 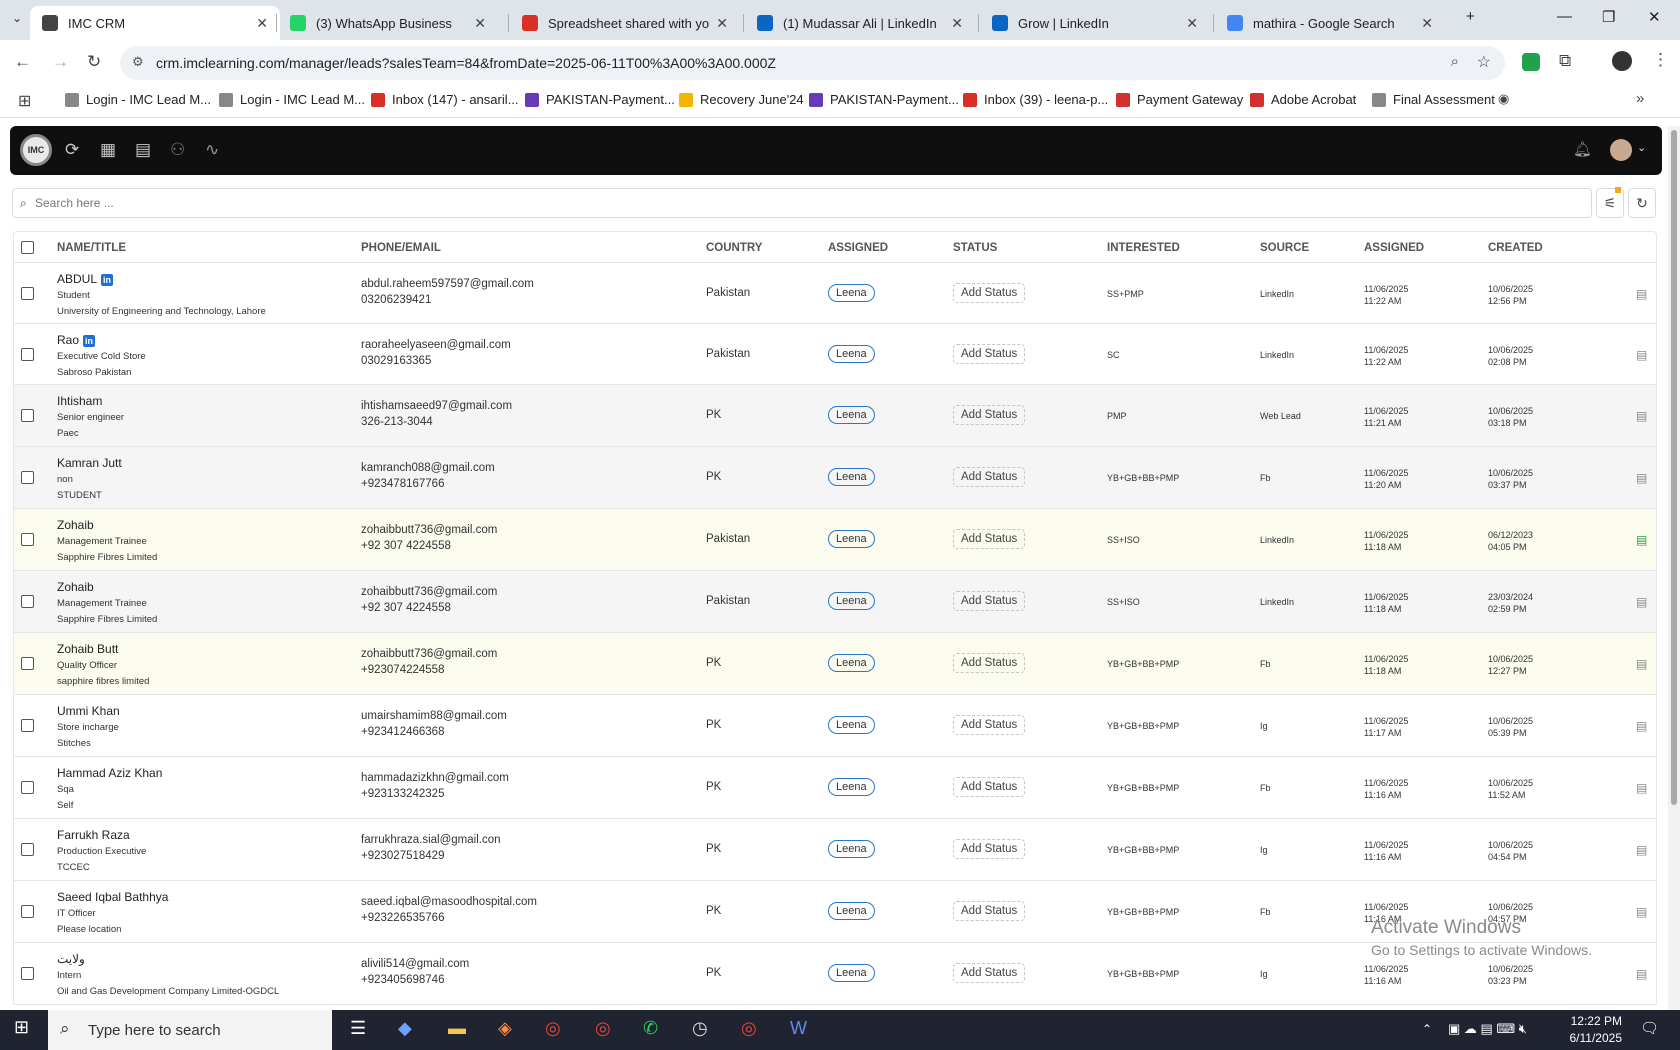 I want to click on app-icon: ◈, so click(x=505, y=1028).